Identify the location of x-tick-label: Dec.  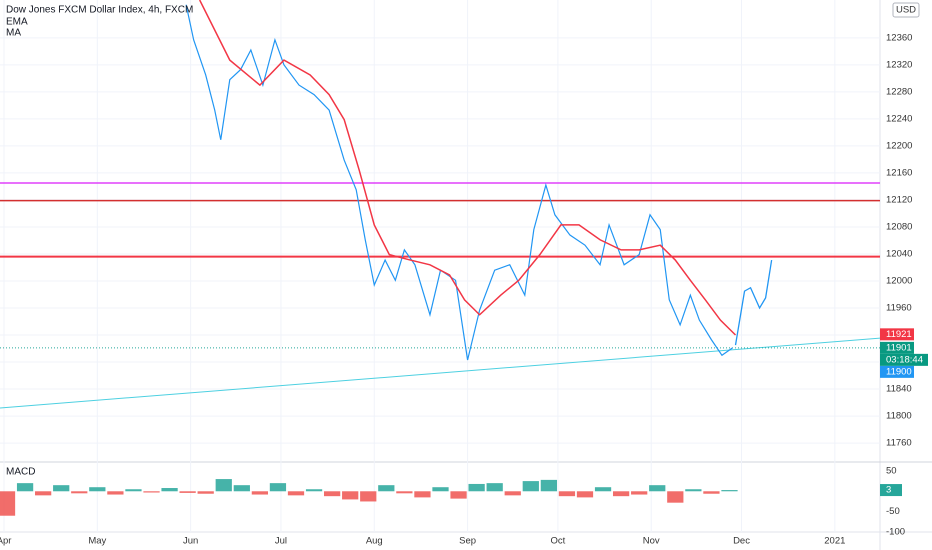
(741, 541).